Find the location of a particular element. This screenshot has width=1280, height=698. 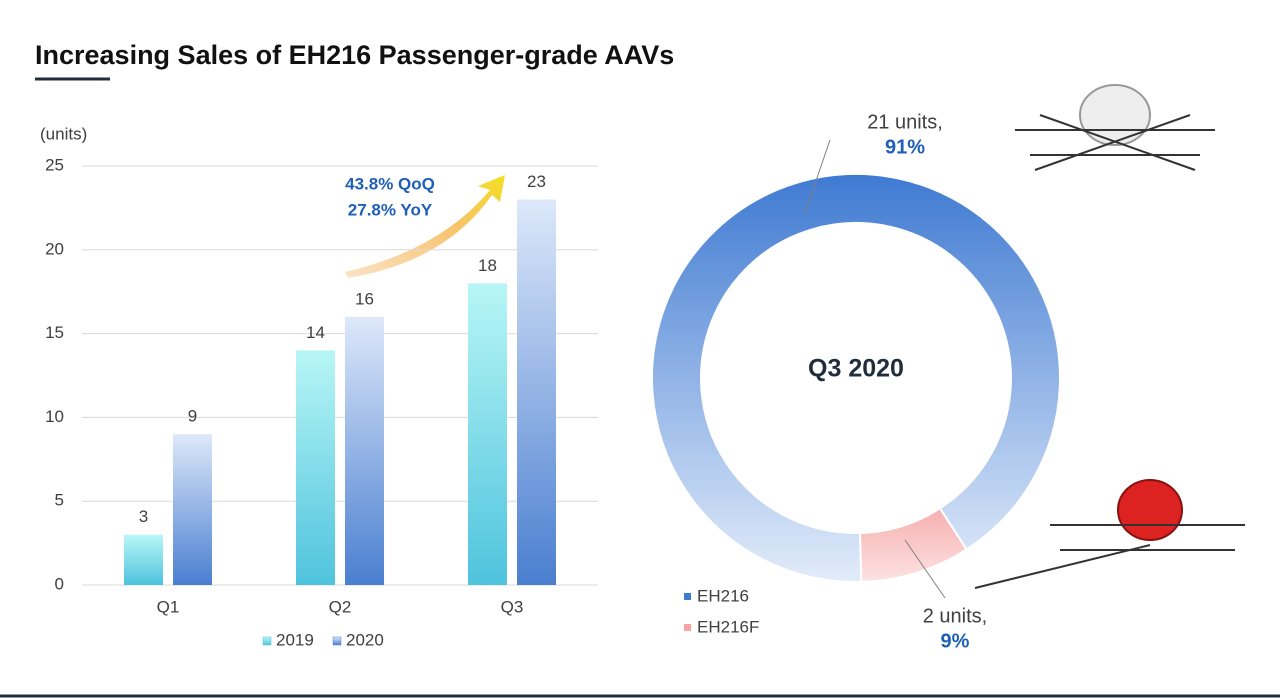

annotation: 43.8% QoQ is located at coordinates (390, 183).